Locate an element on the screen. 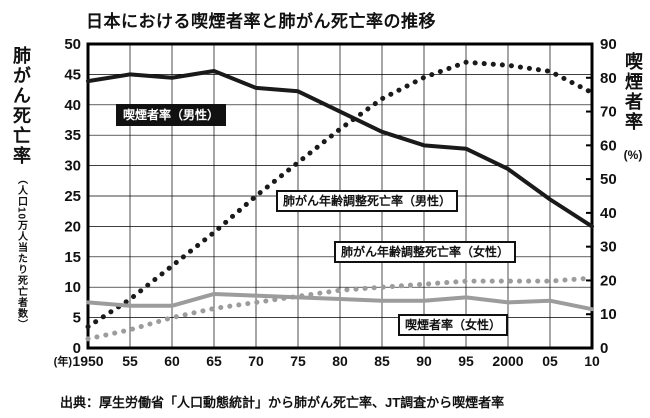 This screenshot has height=418, width=650. right-axis-label: 喫煙者率 (%) is located at coordinates (633, 107).